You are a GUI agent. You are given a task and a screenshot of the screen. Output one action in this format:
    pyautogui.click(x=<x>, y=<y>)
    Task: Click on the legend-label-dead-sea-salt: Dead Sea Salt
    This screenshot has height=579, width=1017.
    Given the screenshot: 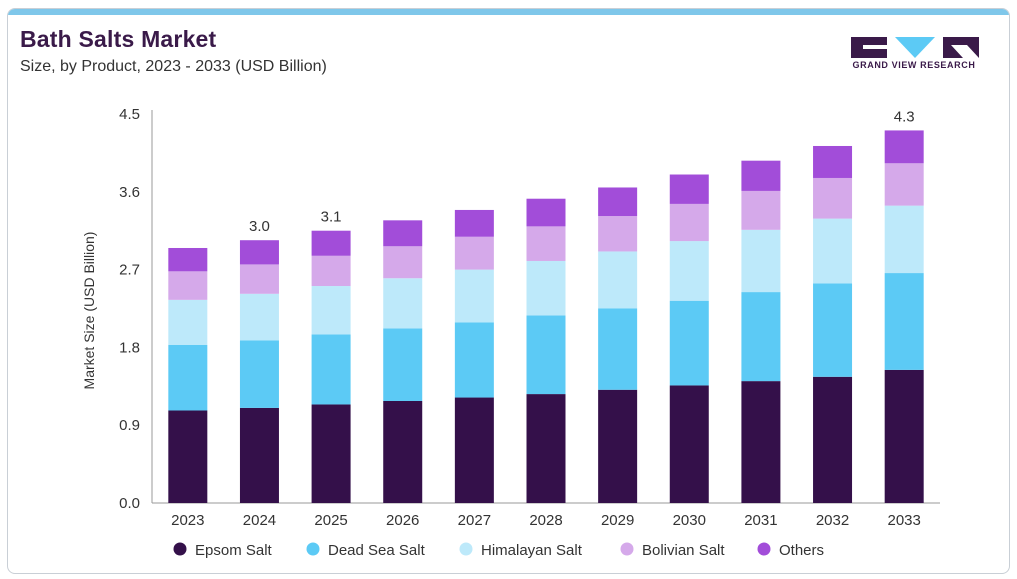 What is the action you would take?
    pyautogui.click(x=377, y=550)
    